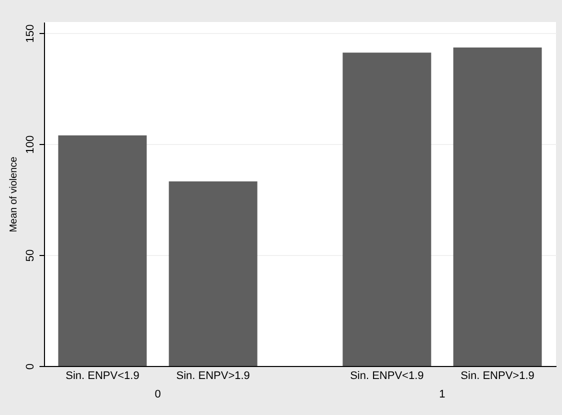 The height and width of the screenshot is (415, 562). Describe the element at coordinates (30, 33) in the screenshot. I see `y-tick-label: 150` at that location.